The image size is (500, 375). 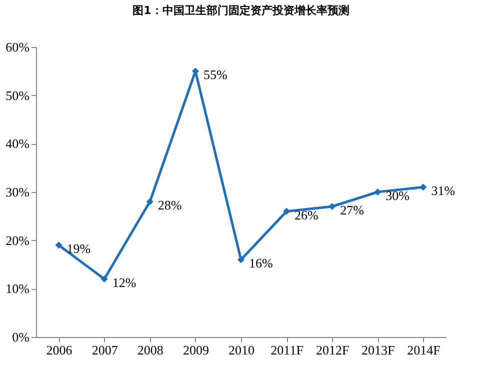 What do you see at coordinates (18, 240) in the screenshot?
I see `y-tick-label: 20%` at bounding box center [18, 240].